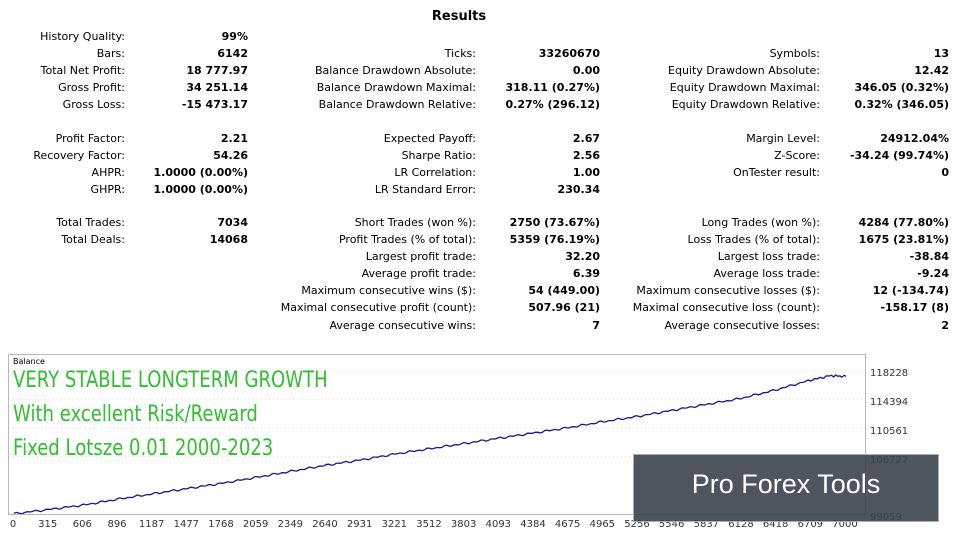 This screenshot has height=540, width=960. Describe the element at coordinates (564, 307) in the screenshot. I see `stat-value: 507.96 (21)` at that location.